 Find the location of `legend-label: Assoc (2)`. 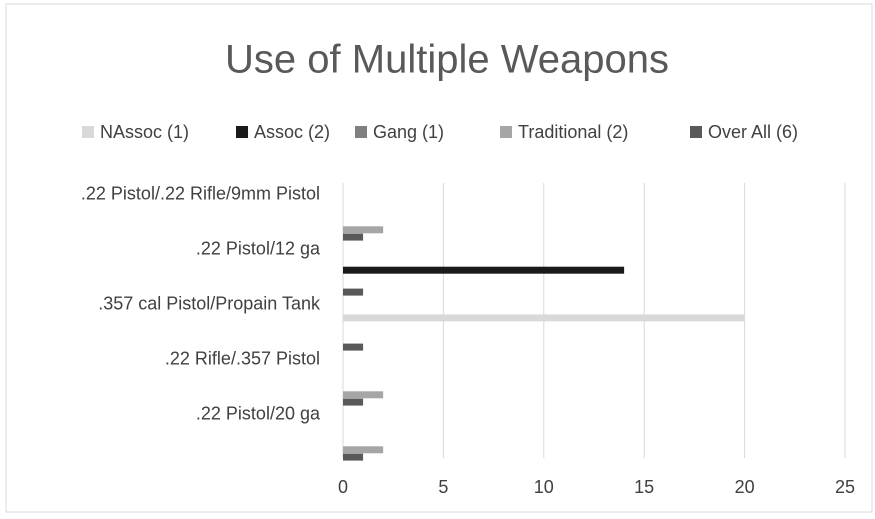

legend-label: Assoc (2) is located at coordinates (292, 132).